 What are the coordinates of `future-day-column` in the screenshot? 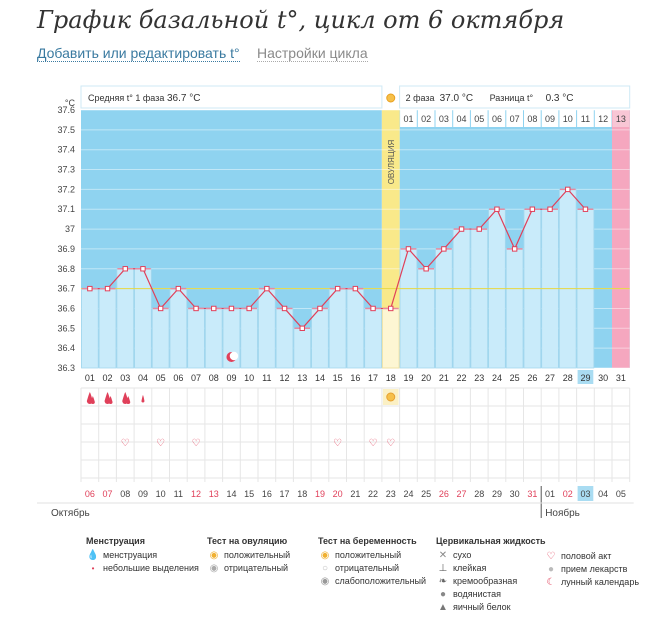 It's located at (621, 239).